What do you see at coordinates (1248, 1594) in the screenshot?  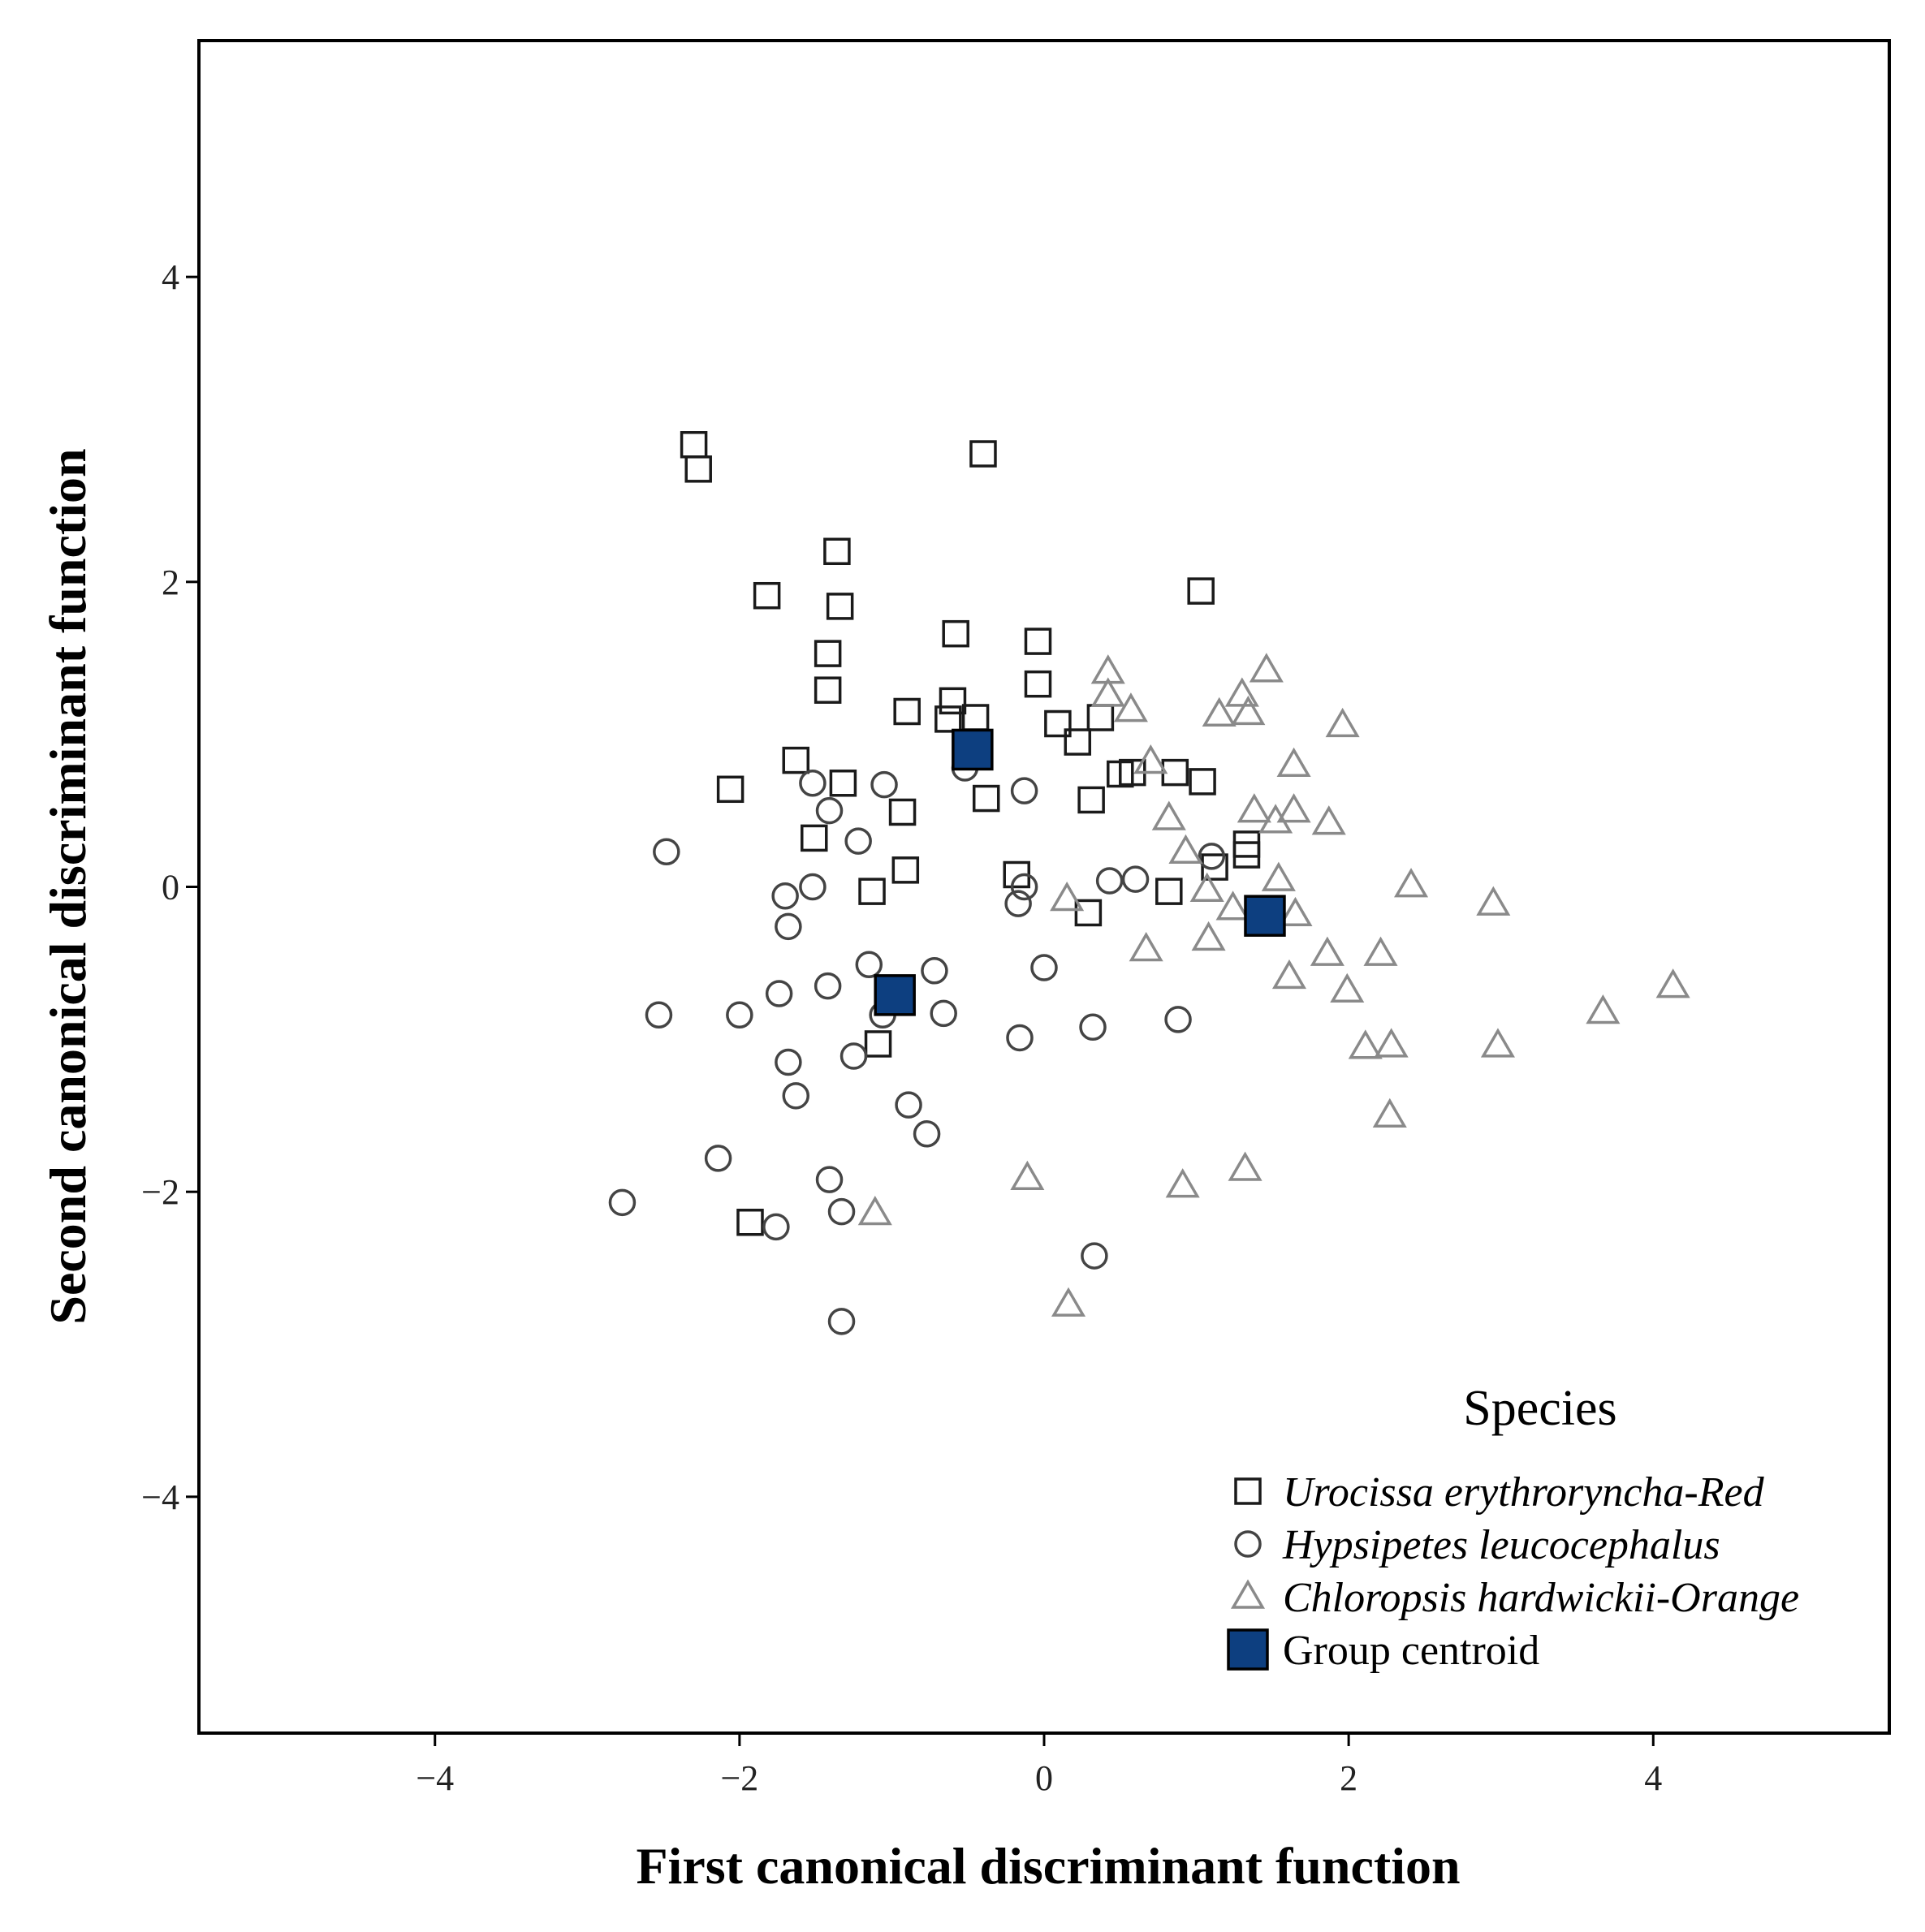 I see `legend-marker-chloropsis-point` at bounding box center [1248, 1594].